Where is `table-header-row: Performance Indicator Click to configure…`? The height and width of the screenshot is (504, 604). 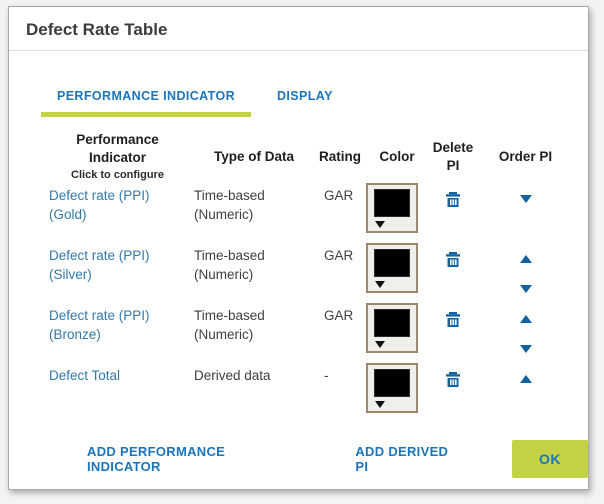
table-header-row: Performance Indicator Click to configure… is located at coordinates (310, 157).